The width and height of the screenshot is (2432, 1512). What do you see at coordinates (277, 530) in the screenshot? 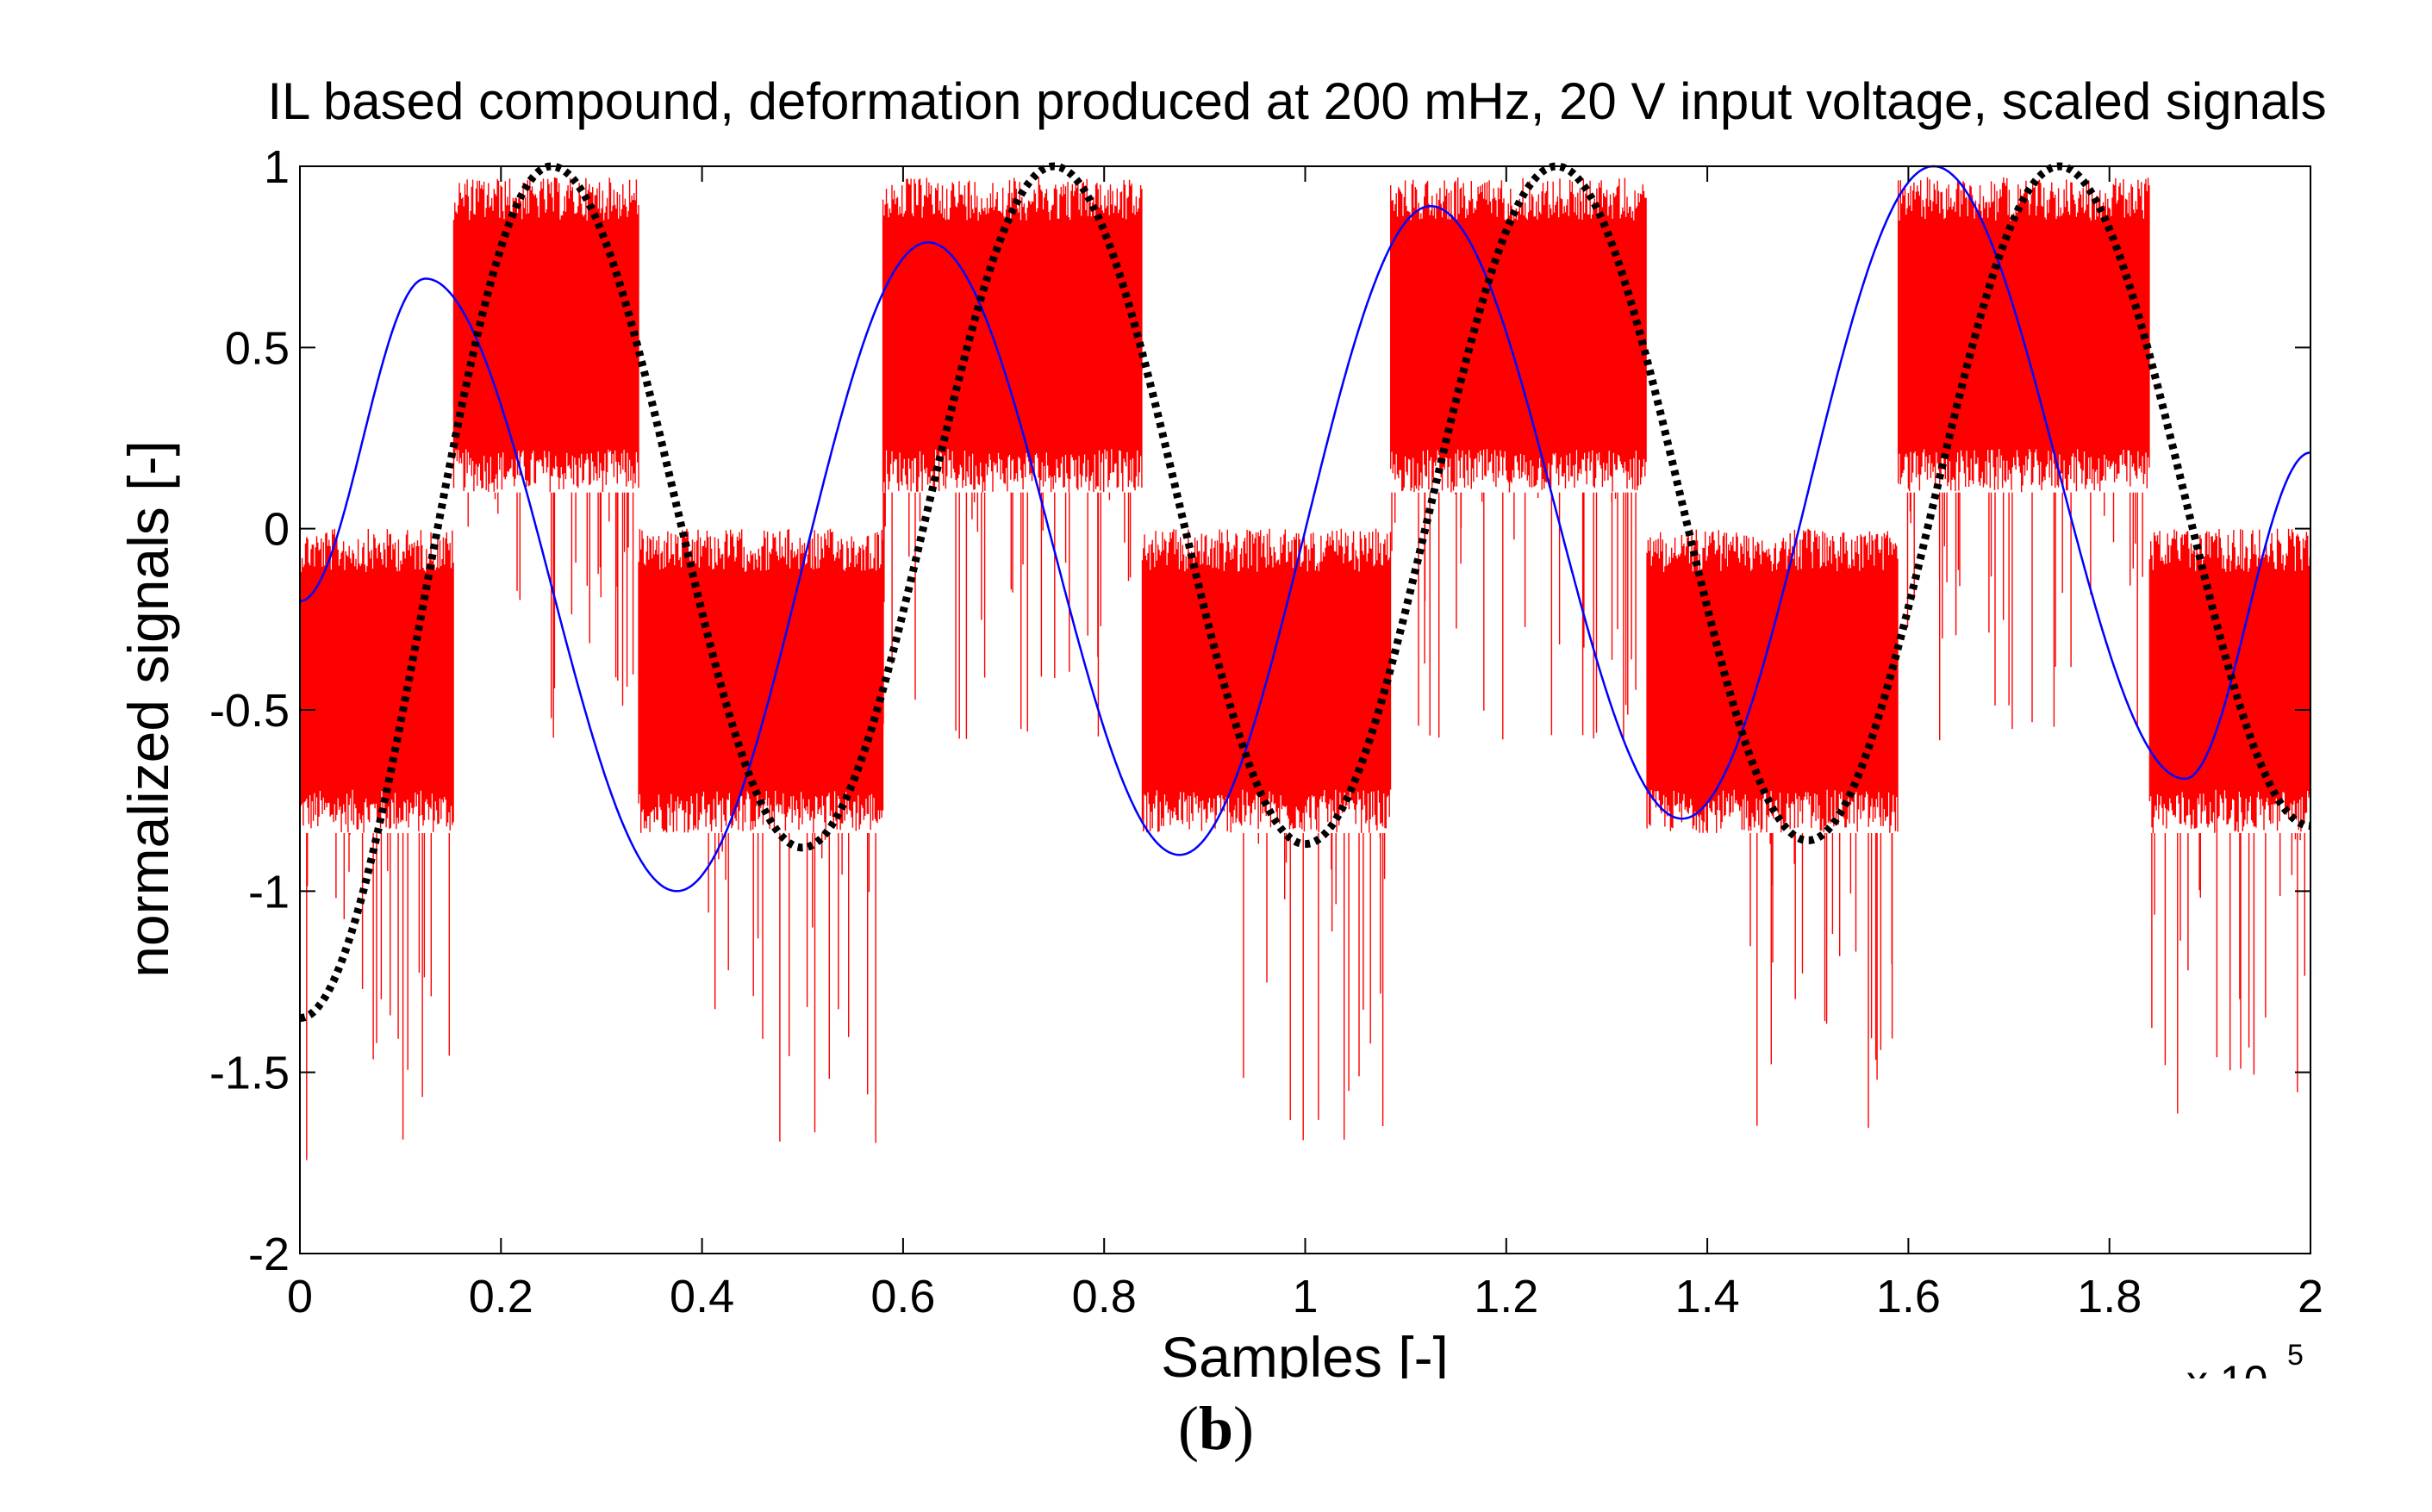
I see `y-tick-label: 0` at bounding box center [277, 530].